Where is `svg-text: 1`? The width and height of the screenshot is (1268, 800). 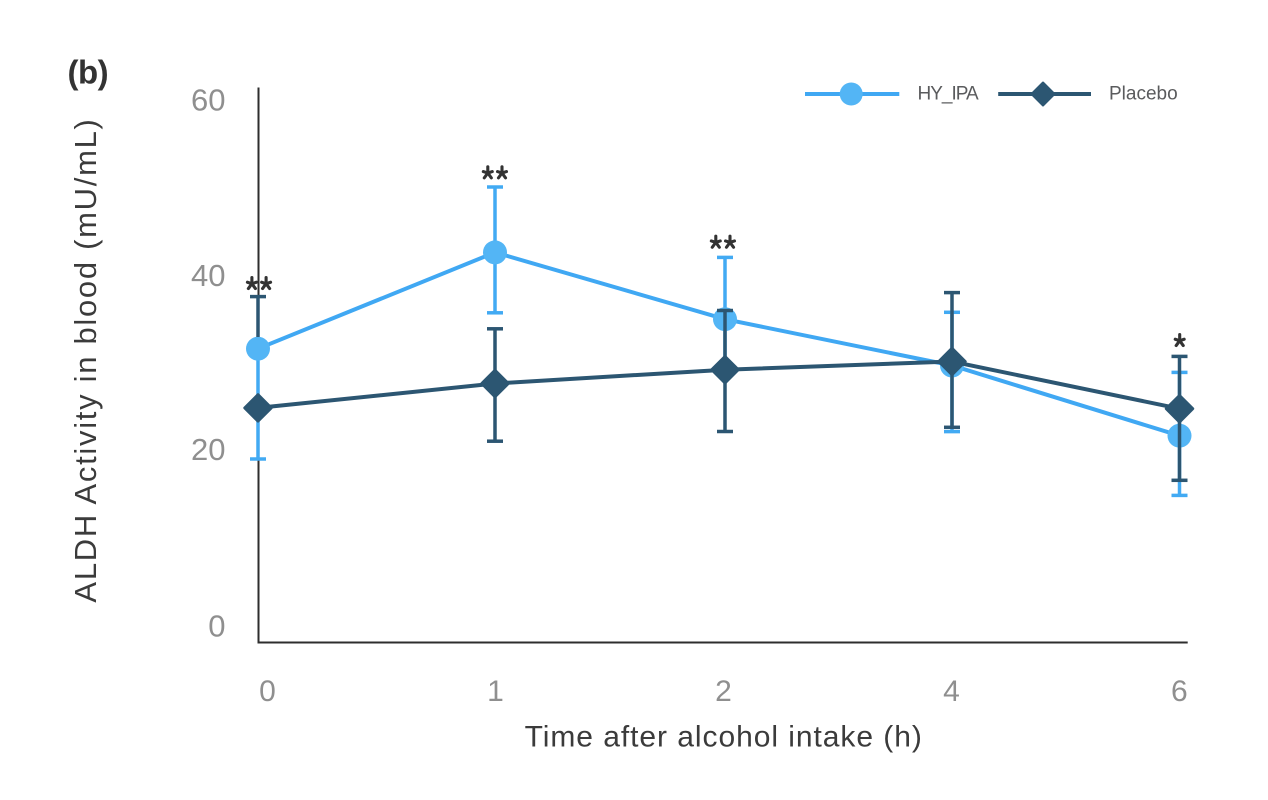
svg-text: 1 is located at coordinates (495, 691).